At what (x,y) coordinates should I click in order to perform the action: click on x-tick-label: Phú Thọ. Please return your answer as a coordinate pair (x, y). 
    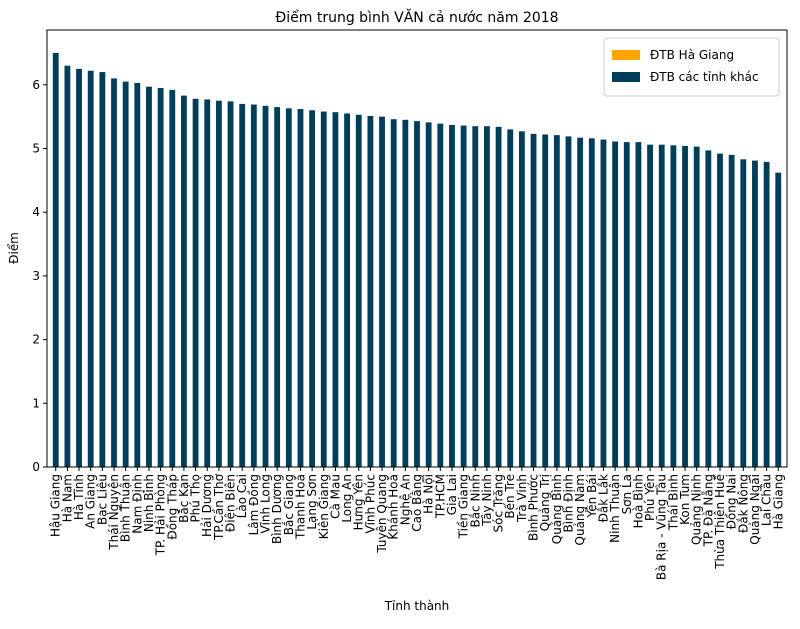
    Looking at the image, I should click on (196, 498).